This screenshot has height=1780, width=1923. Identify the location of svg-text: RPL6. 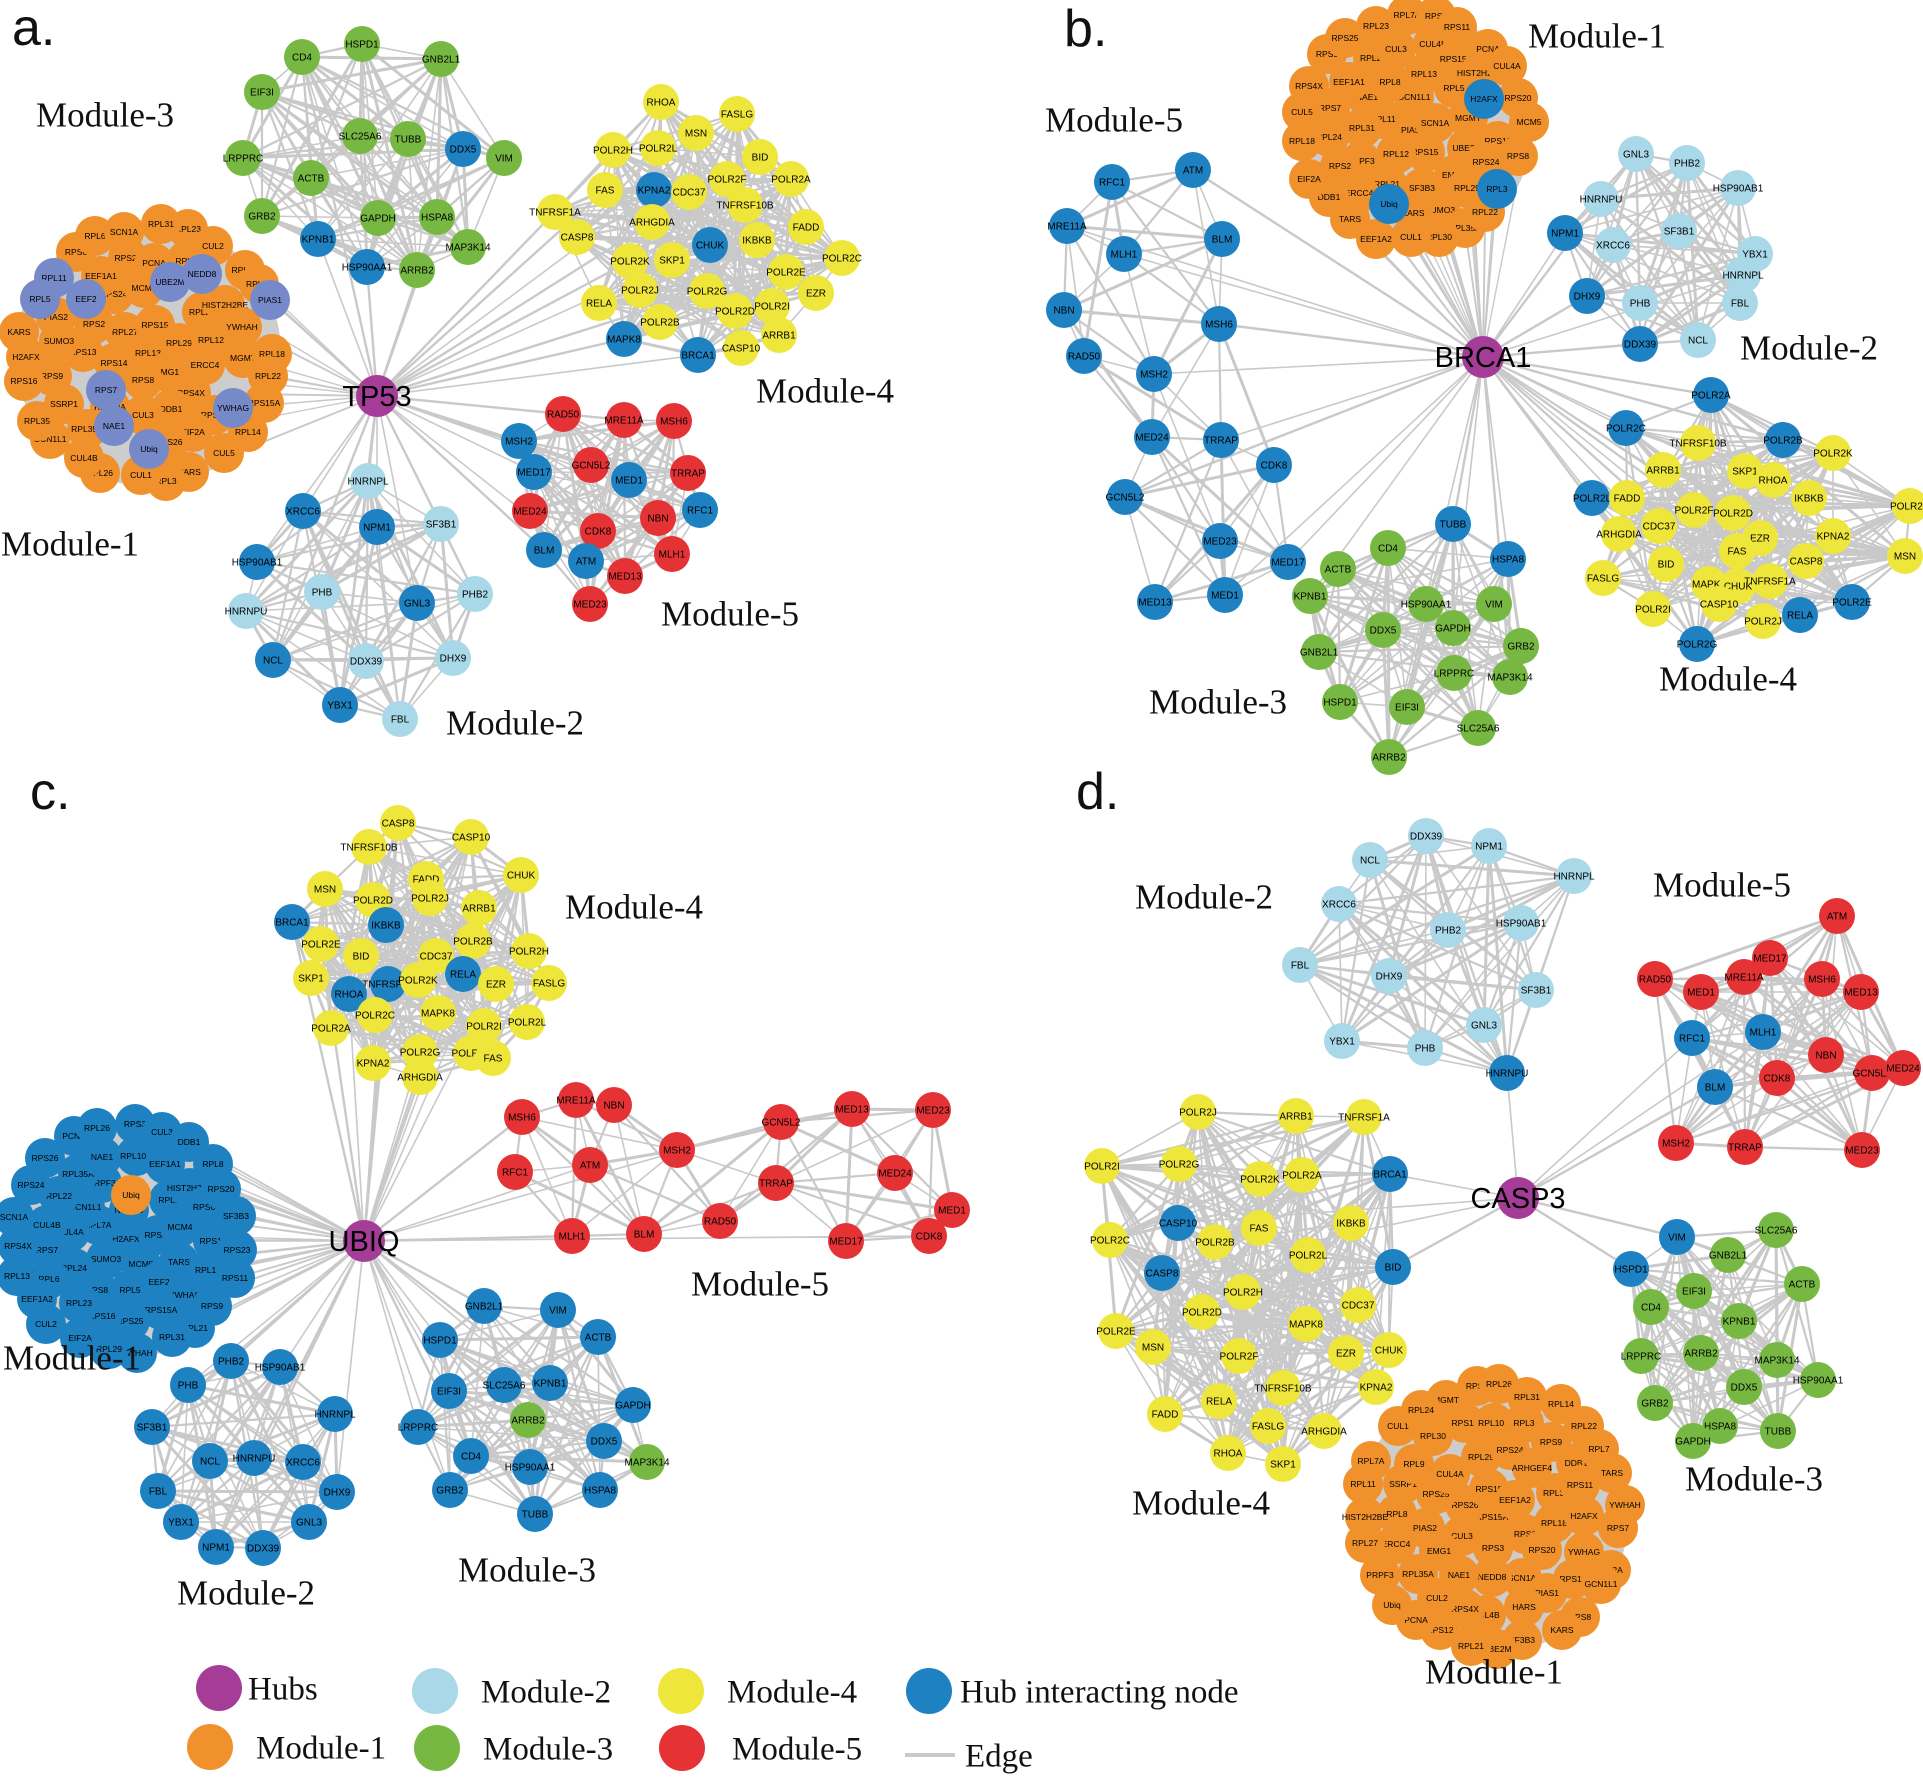
(95, 236).